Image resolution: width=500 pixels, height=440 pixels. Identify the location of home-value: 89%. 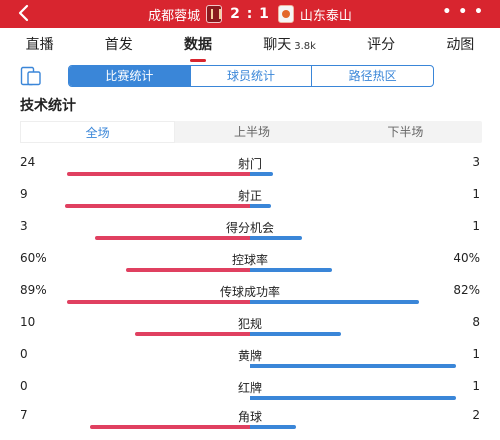
(33, 290).